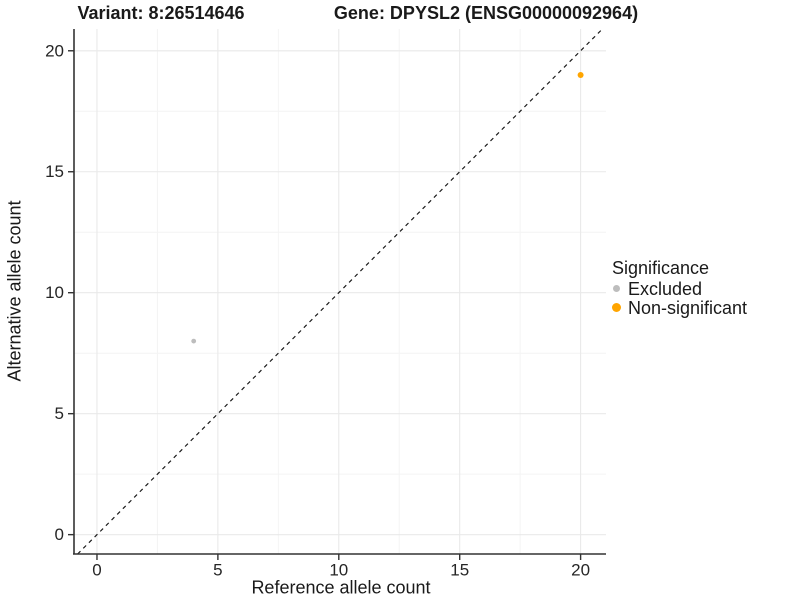 The width and height of the screenshot is (800, 600). I want to click on x-tick-label: 10, so click(338, 570).